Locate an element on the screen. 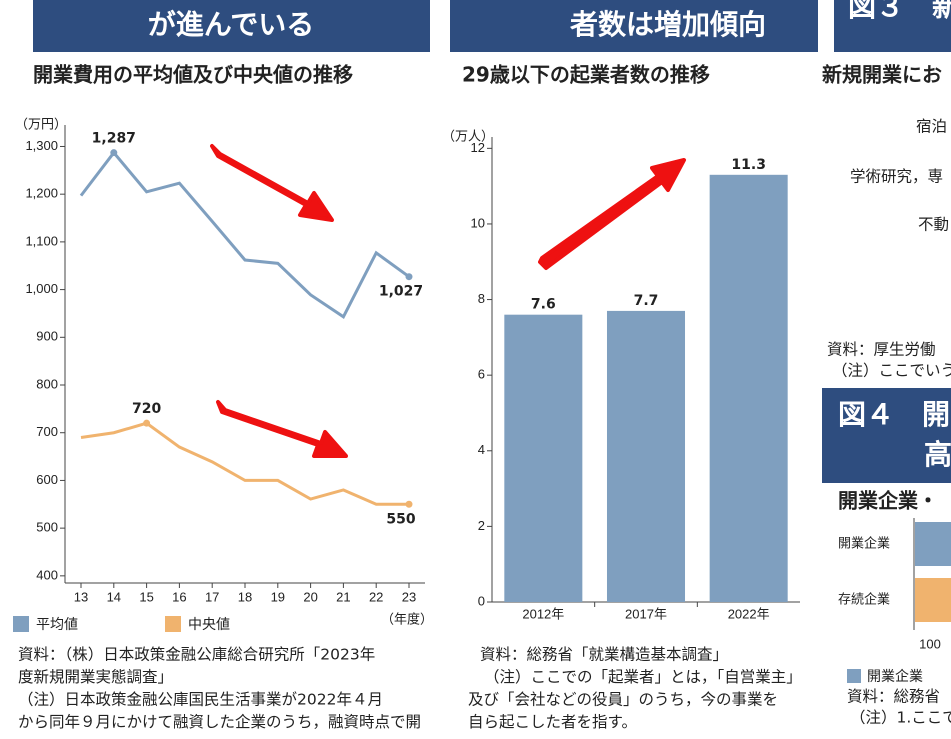 This screenshot has height=739, width=951. y-tick-label: 1,200 is located at coordinates (41, 193).